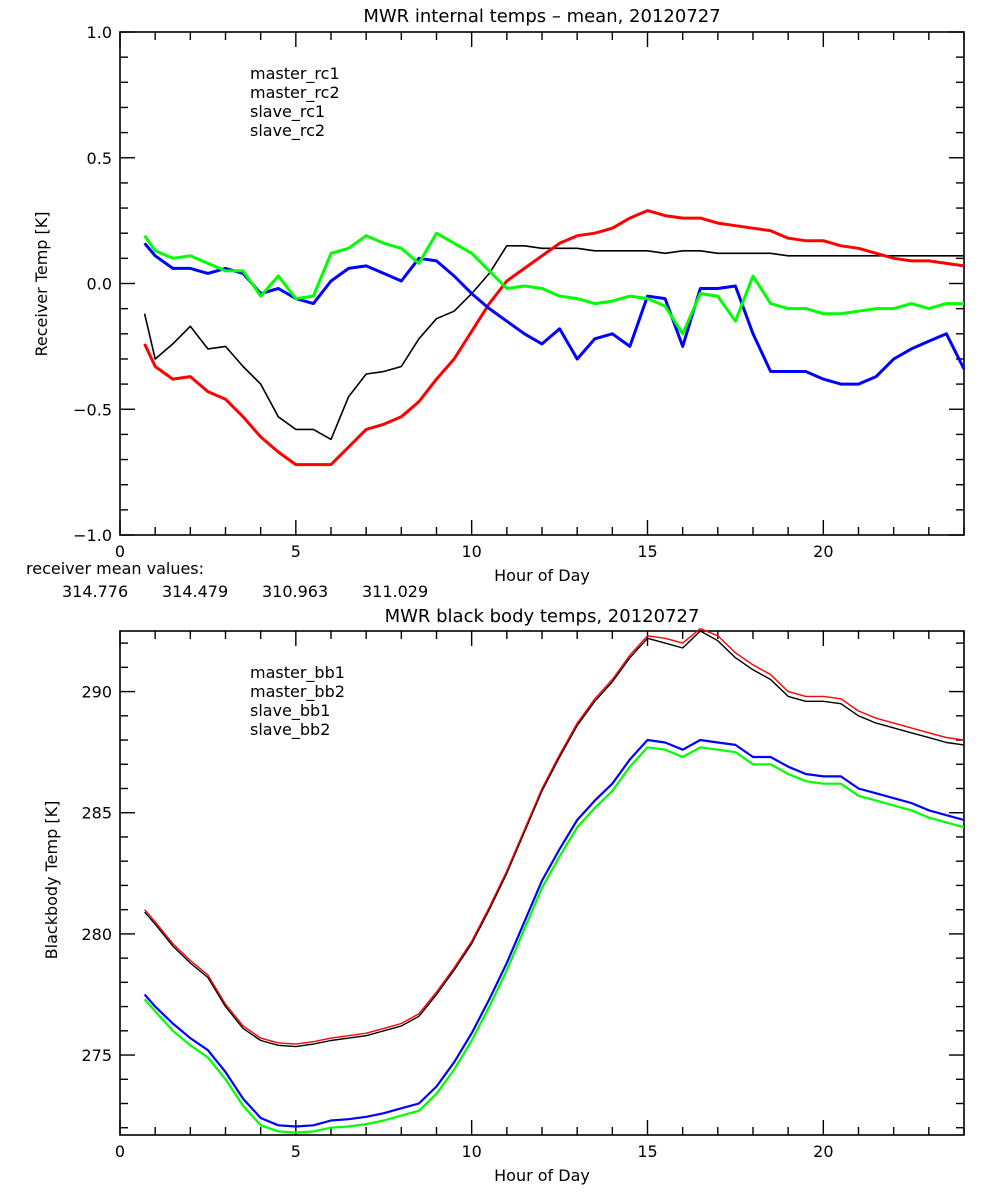 Image resolution: width=1000 pixels, height=1200 pixels. Describe the element at coordinates (290, 711) in the screenshot. I see `legend-entry: slave_bb1` at that location.